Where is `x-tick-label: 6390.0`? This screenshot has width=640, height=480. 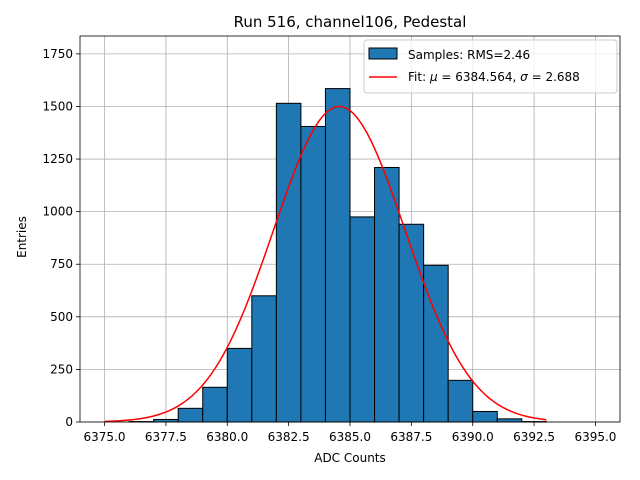 x-tick-label: 6390.0 is located at coordinates (473, 437).